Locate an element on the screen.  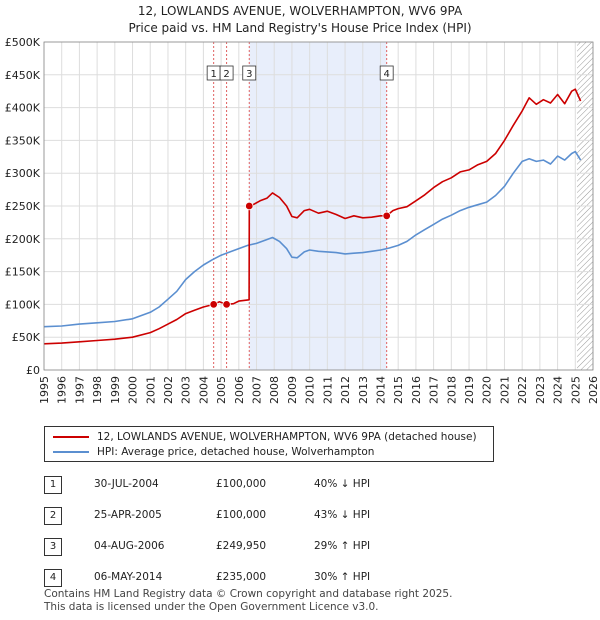
x-tick-label: 2015 is located at coordinates (398, 390).